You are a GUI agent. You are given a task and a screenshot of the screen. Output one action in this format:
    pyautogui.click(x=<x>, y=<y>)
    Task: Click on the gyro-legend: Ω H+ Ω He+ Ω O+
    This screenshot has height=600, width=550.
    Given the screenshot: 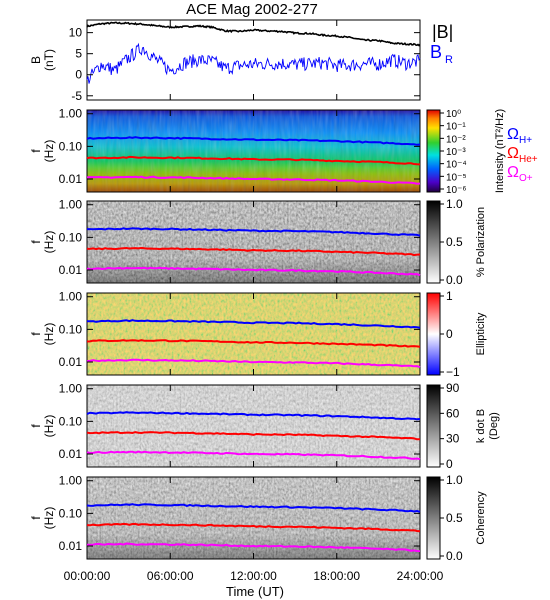 What is the action you would take?
    pyautogui.click(x=522, y=155)
    